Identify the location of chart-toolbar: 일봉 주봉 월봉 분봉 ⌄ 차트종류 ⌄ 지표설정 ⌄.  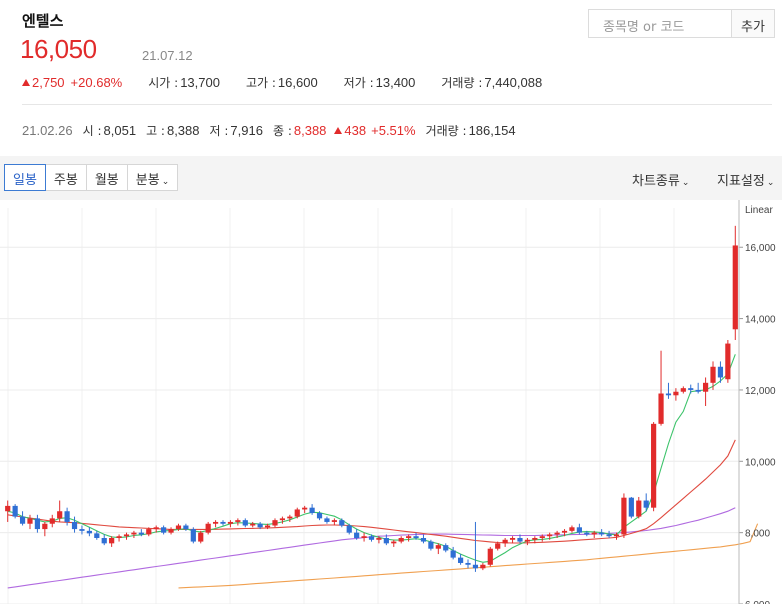
(391, 178).